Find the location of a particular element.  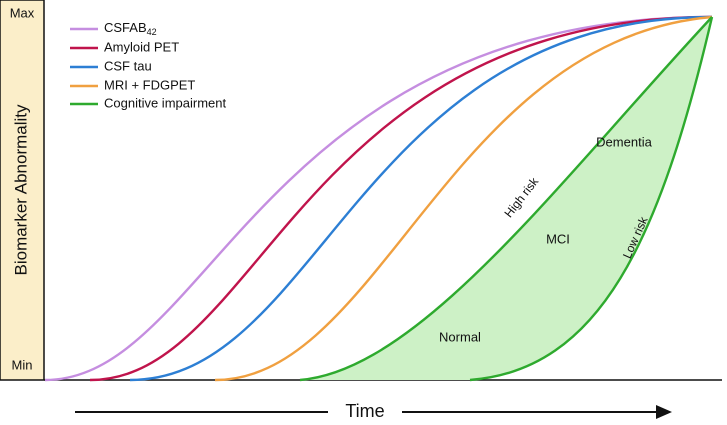

time-arrowhead is located at coordinates (664, 412).